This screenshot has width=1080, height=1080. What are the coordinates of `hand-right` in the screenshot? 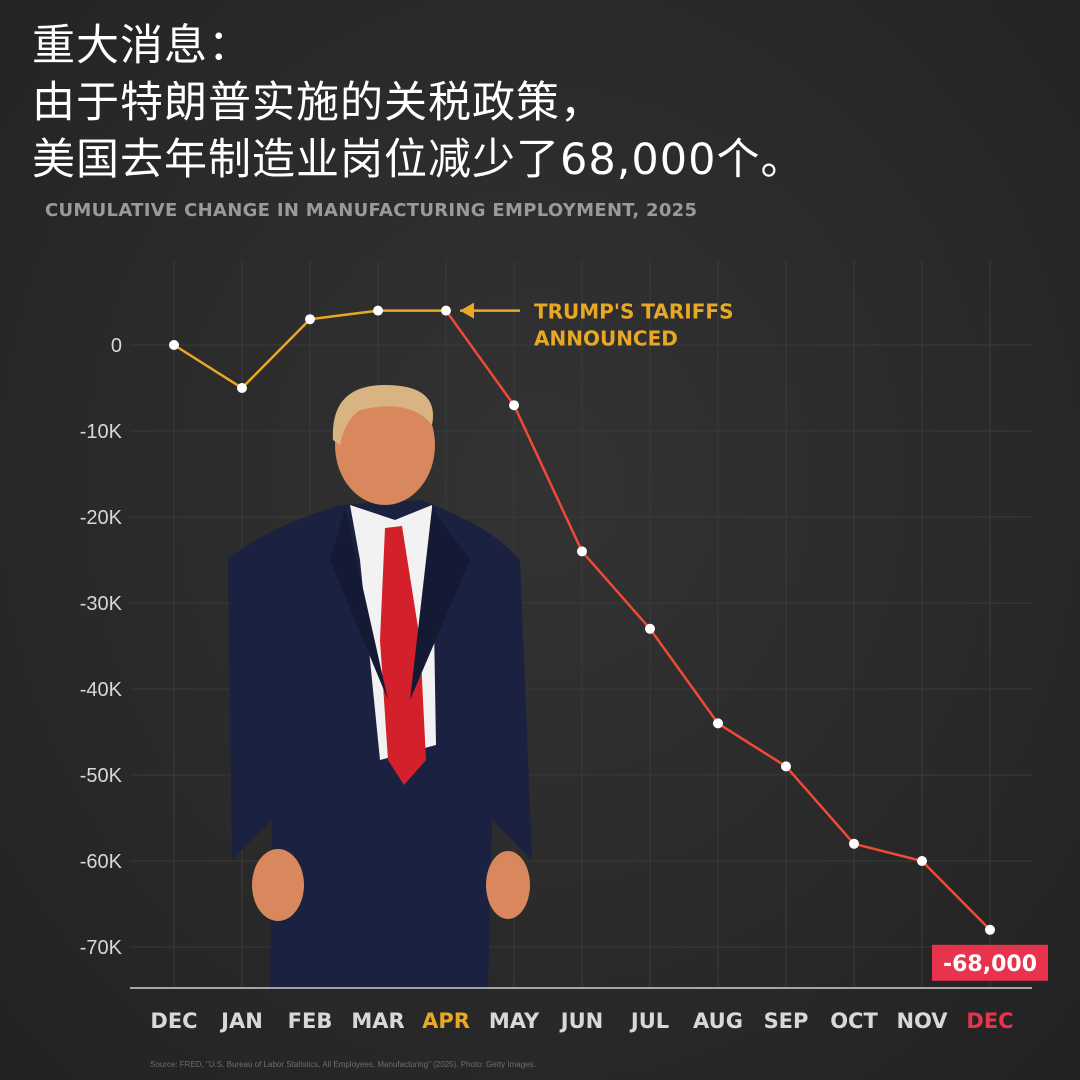 It's located at (508, 885).